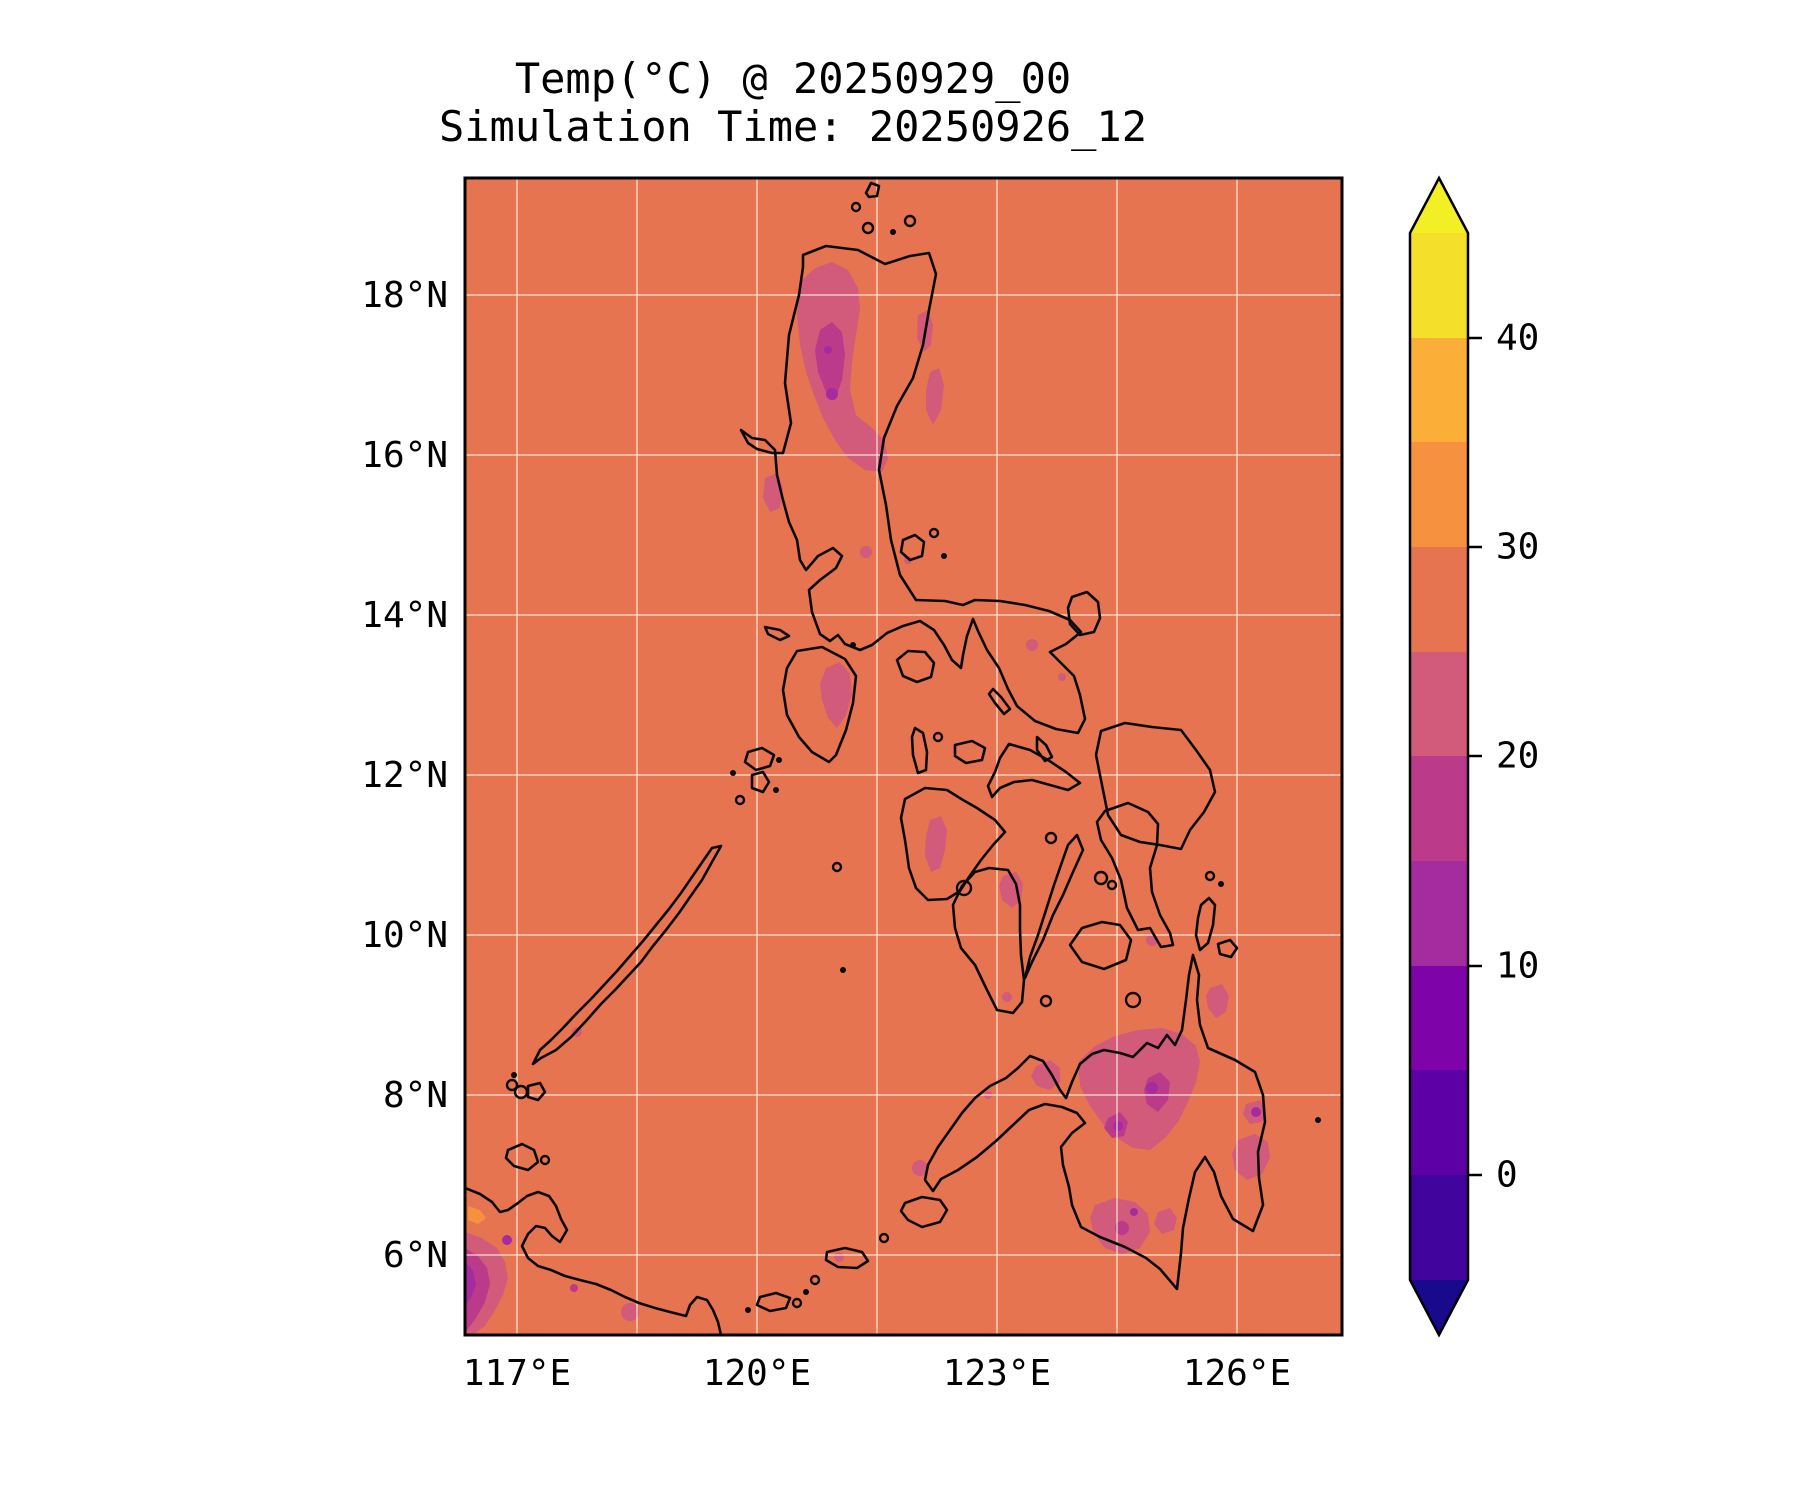 This screenshot has height=1500, width=1800. I want to click on coast-sibuyan, so click(970, 752).